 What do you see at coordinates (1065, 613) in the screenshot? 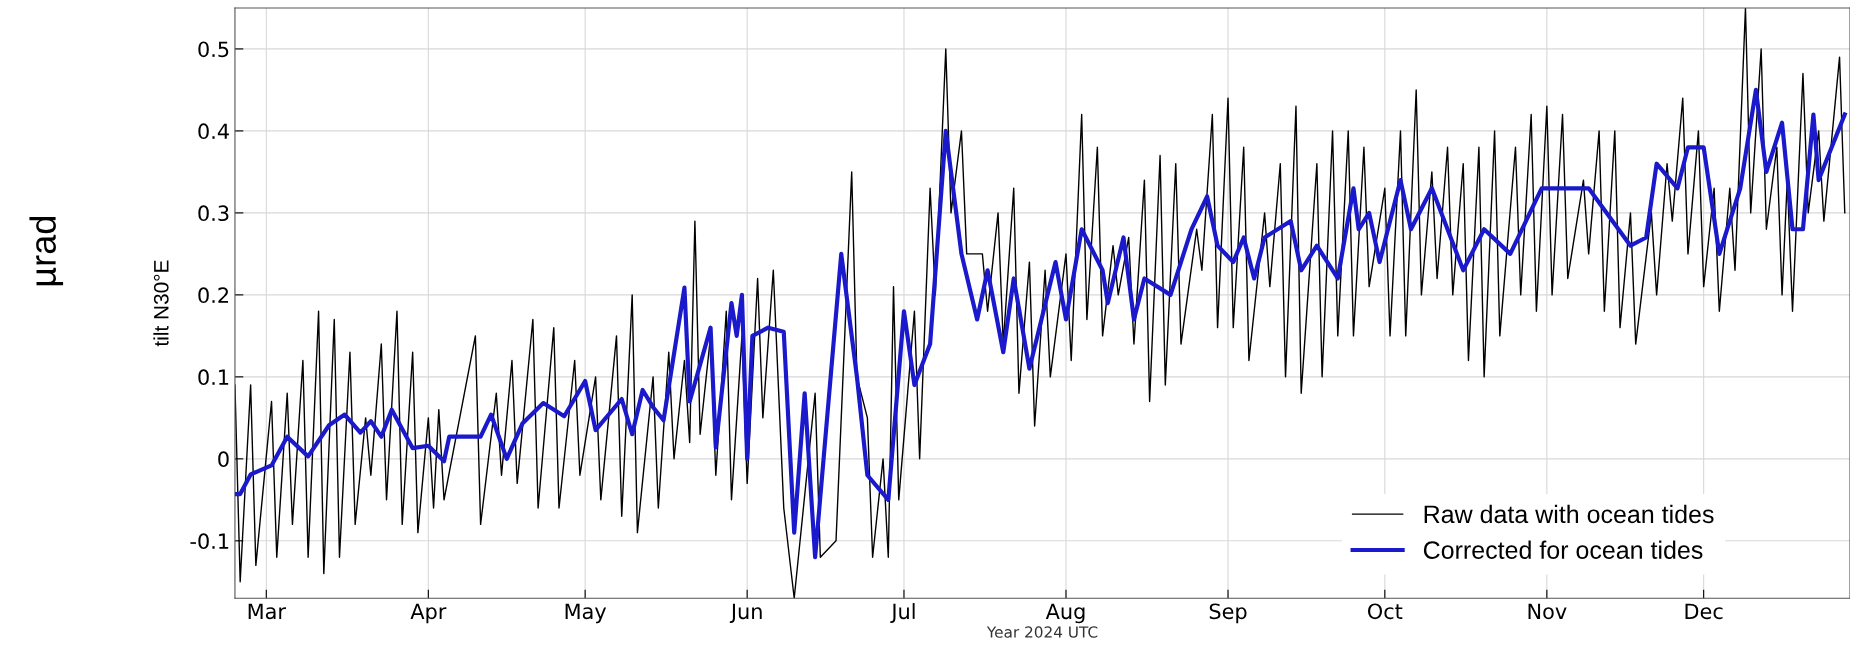
I see `x-tick-label: Aug` at bounding box center [1065, 613].